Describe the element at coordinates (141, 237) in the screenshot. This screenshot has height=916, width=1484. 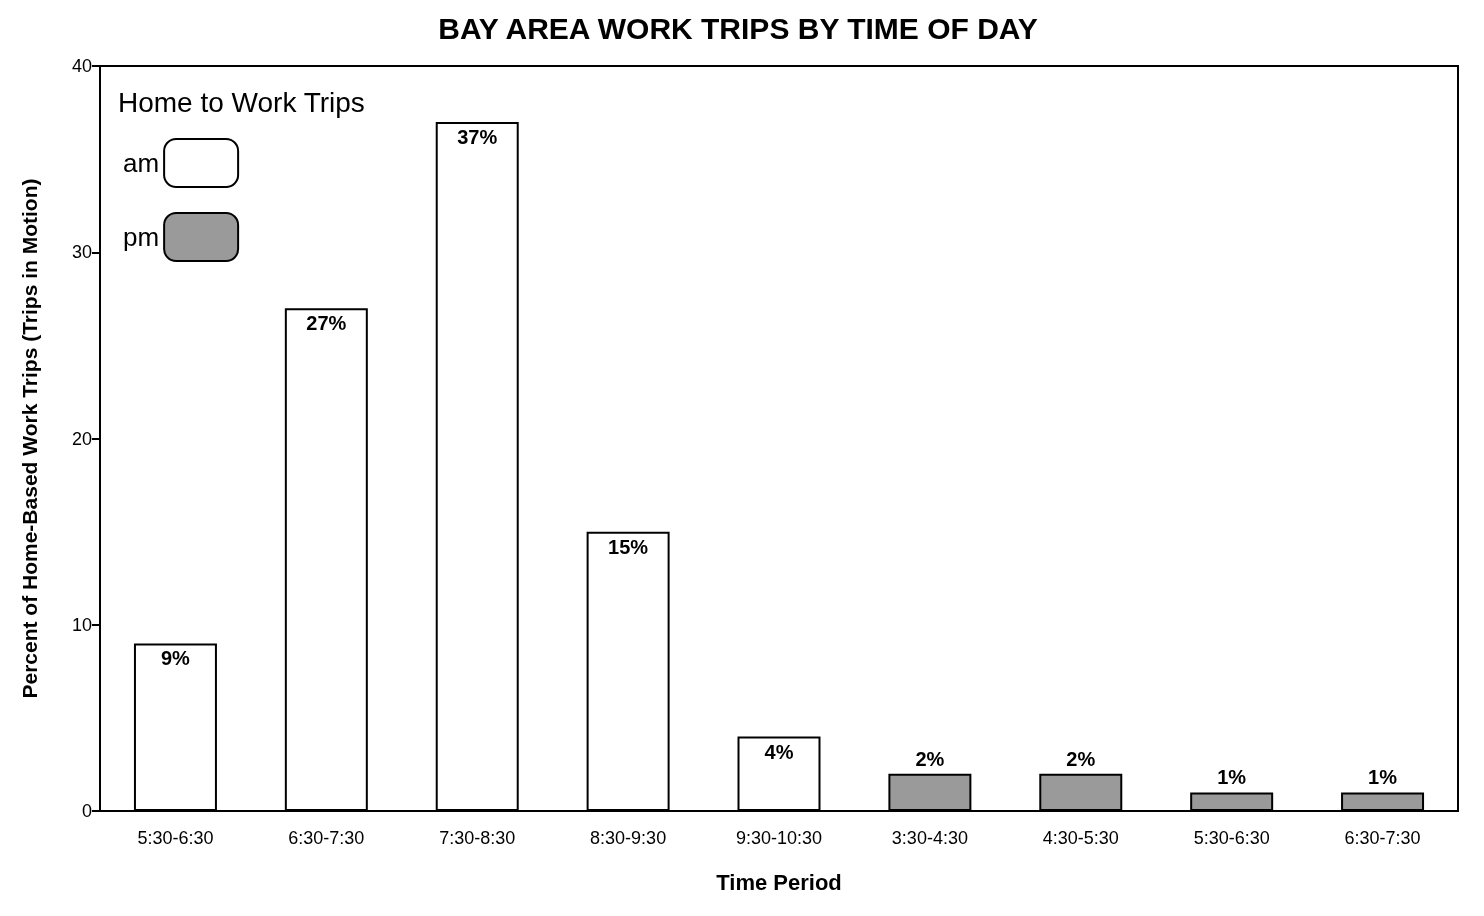
I see `legend-label: pm` at that location.